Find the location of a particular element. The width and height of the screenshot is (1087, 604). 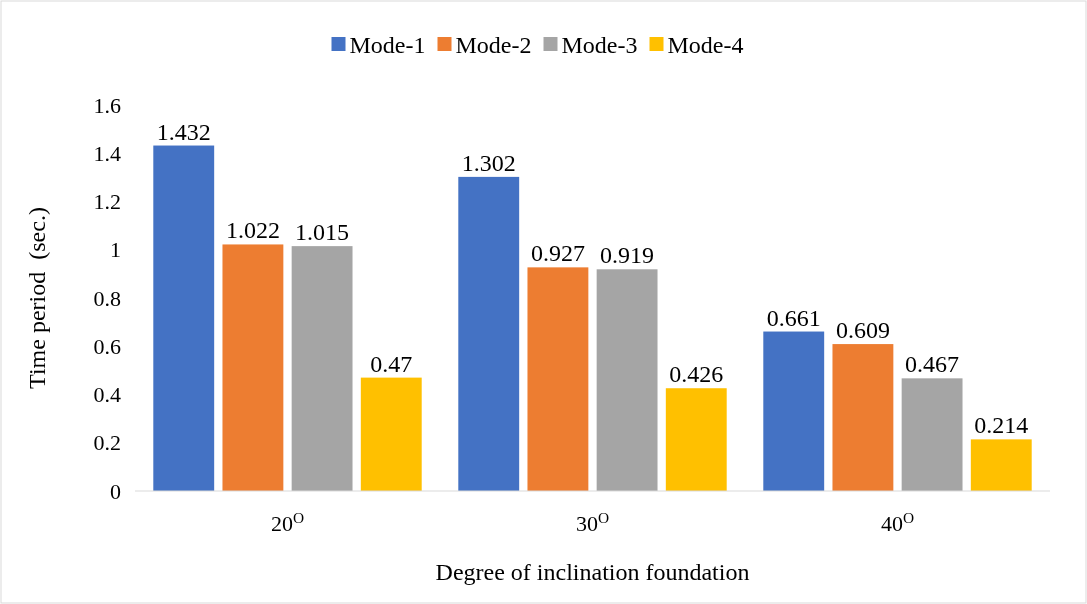

x-tick-label: 20$^{O}$ is located at coordinates (287, 522).